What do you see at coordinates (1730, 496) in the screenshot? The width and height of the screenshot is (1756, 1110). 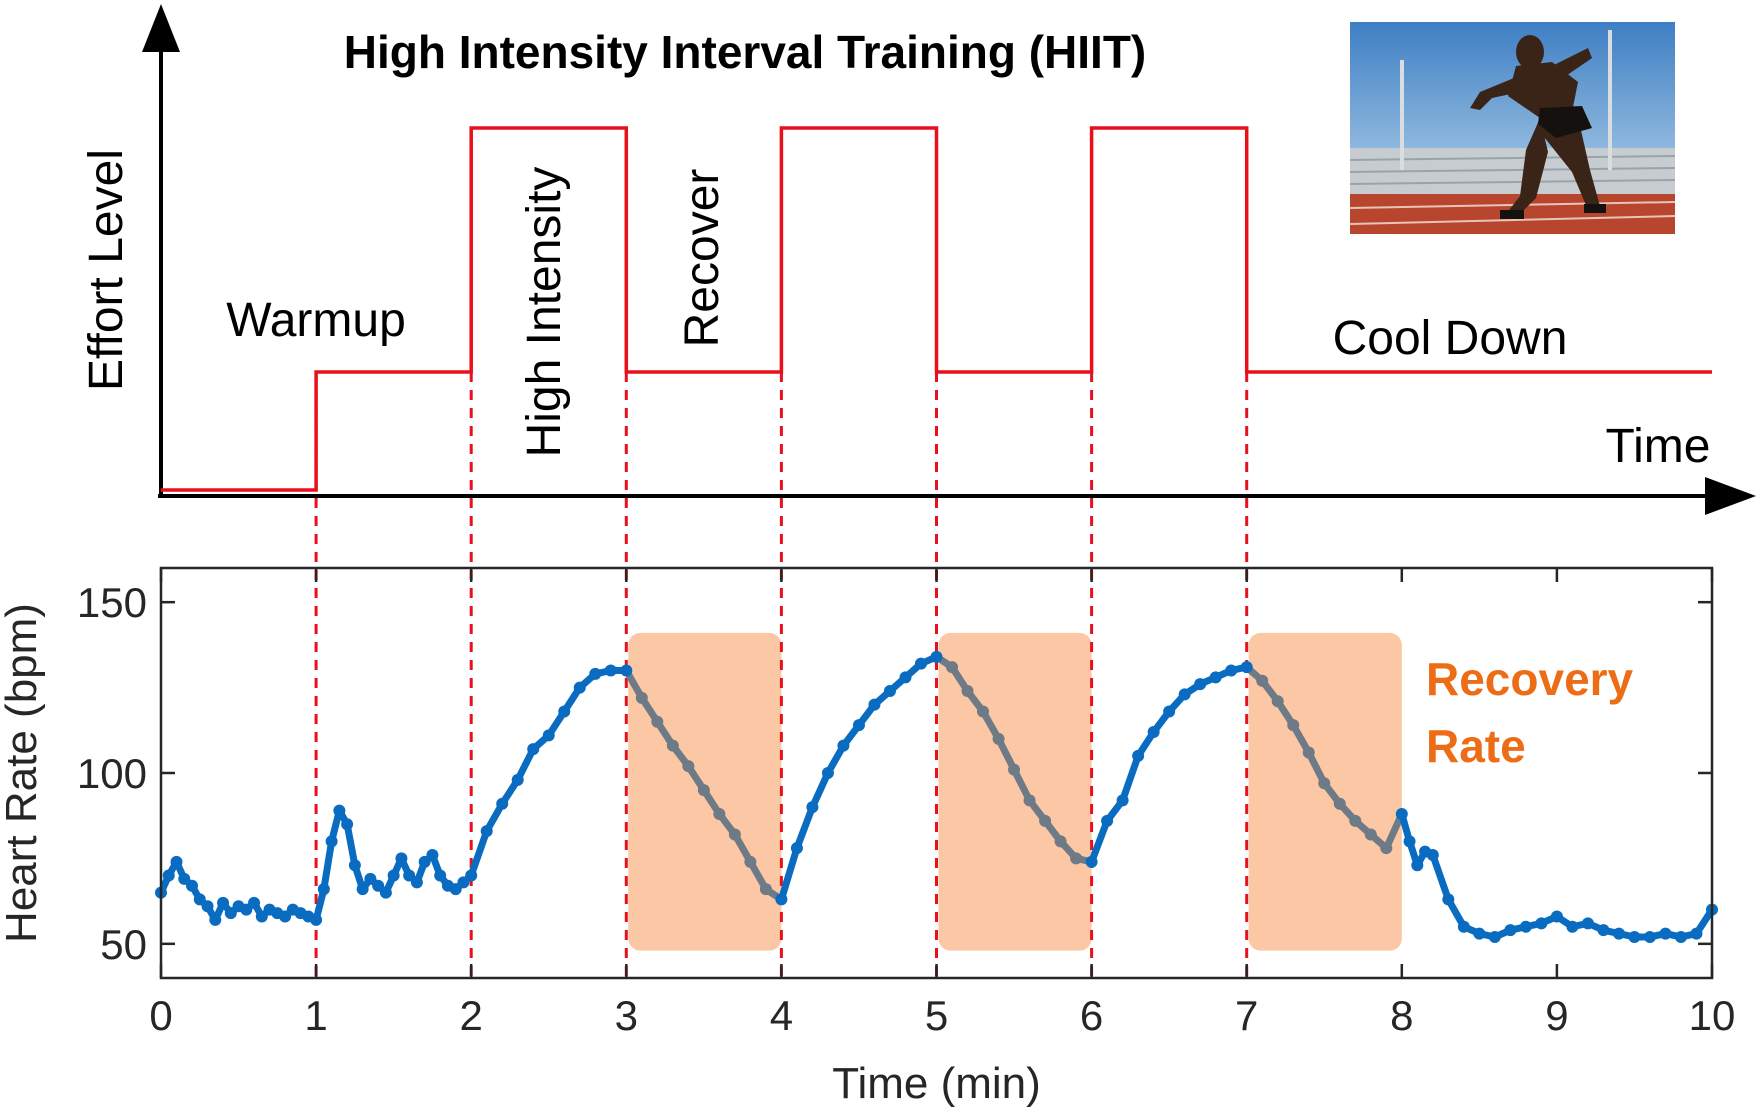 I see `time-axis-arrowhead` at bounding box center [1730, 496].